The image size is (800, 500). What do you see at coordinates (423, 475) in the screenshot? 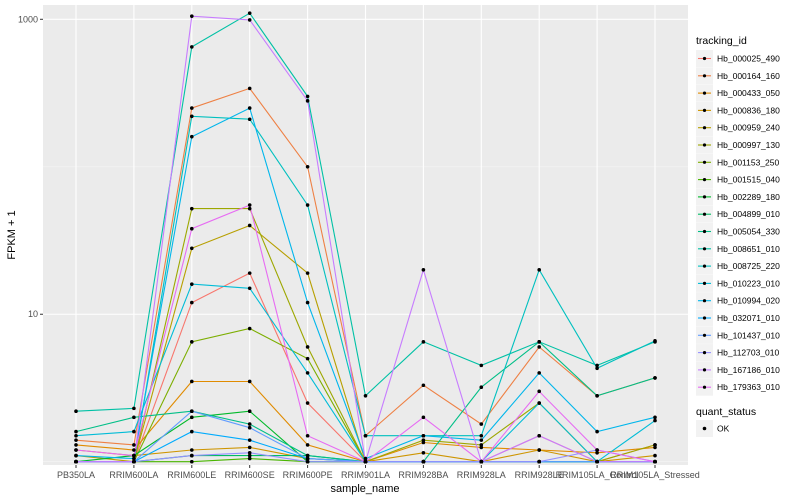
I see `x-tick-label: RRIM928BA` at bounding box center [423, 475].